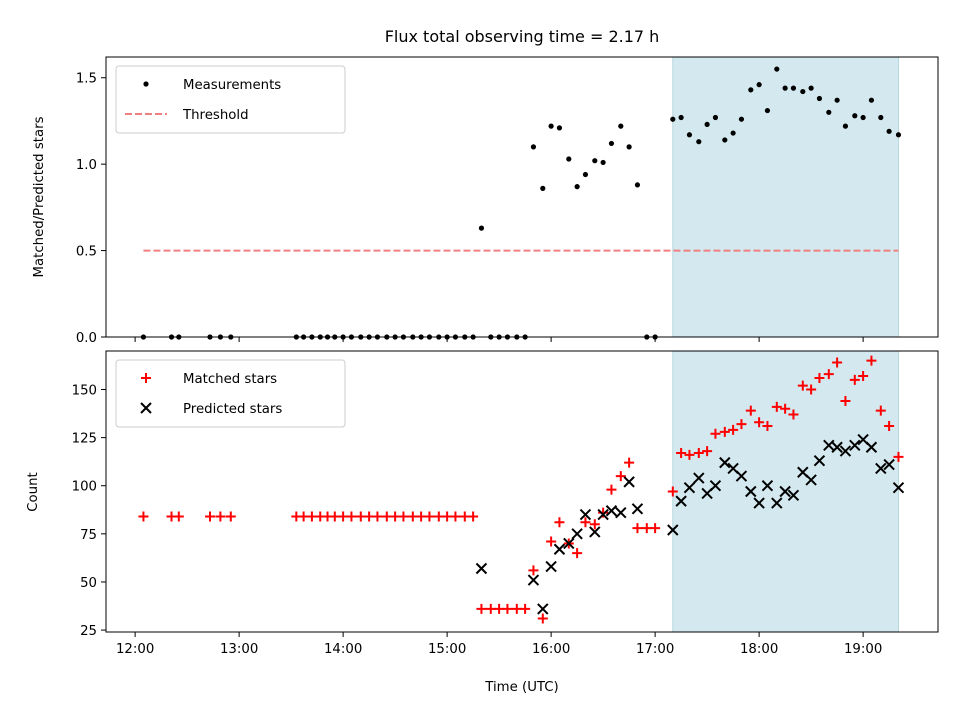  I want to click on x-axis-label: Time (UTC), so click(521, 687).